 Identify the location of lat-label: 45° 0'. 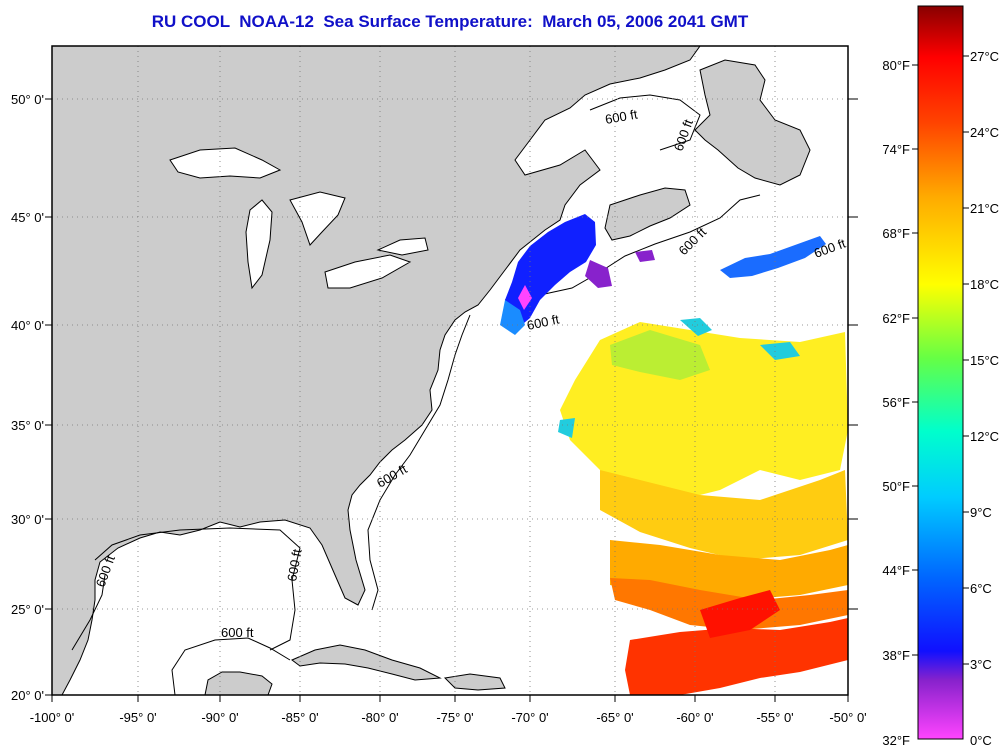
(27, 217).